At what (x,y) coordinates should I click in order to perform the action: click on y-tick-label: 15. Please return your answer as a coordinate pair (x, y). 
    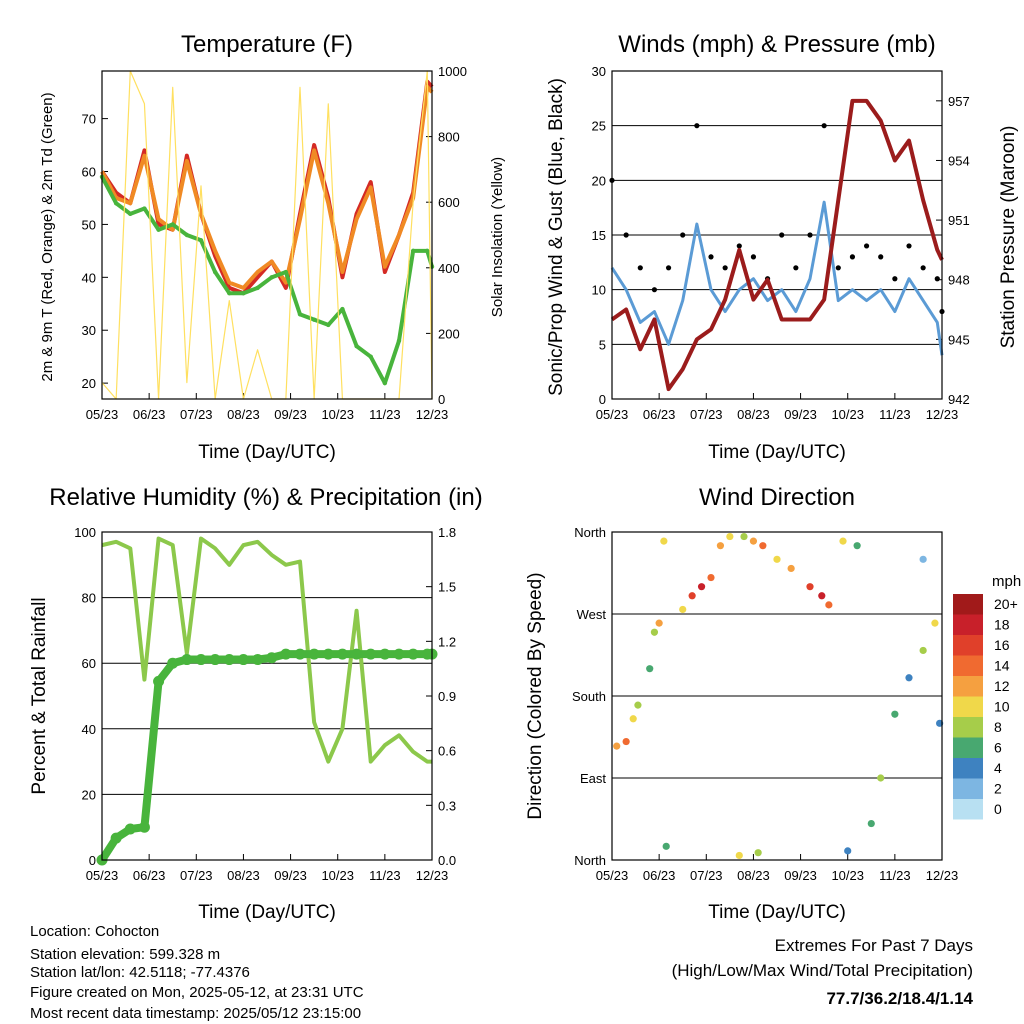
    Looking at the image, I should click on (599, 235).